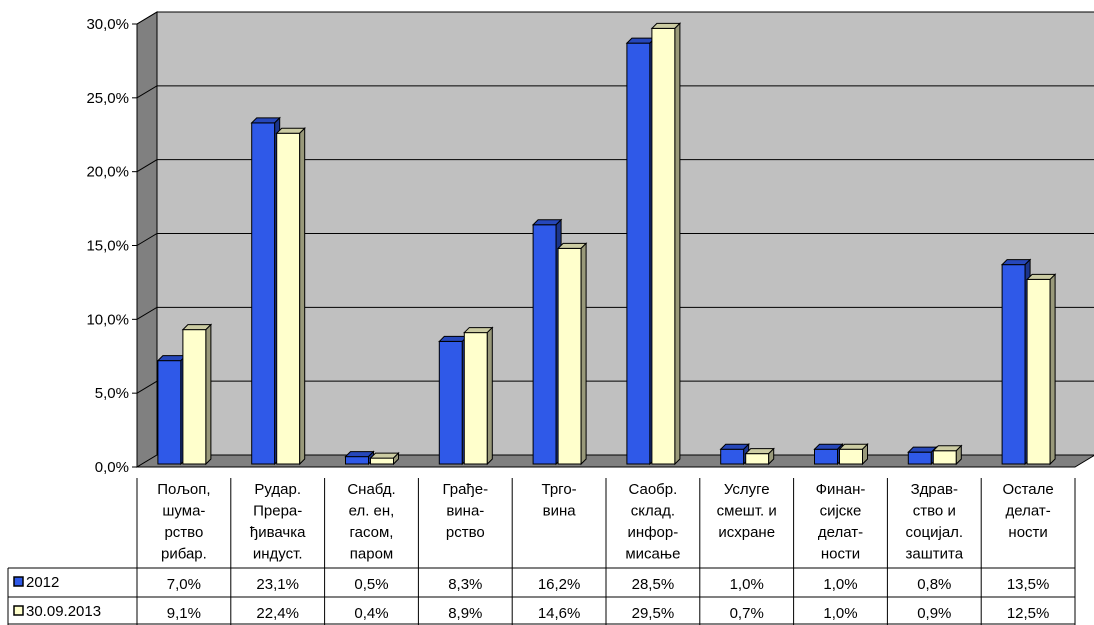 The width and height of the screenshot is (1094, 625). What do you see at coordinates (183, 511) in the screenshot?
I see `category-label: шума-` at bounding box center [183, 511].